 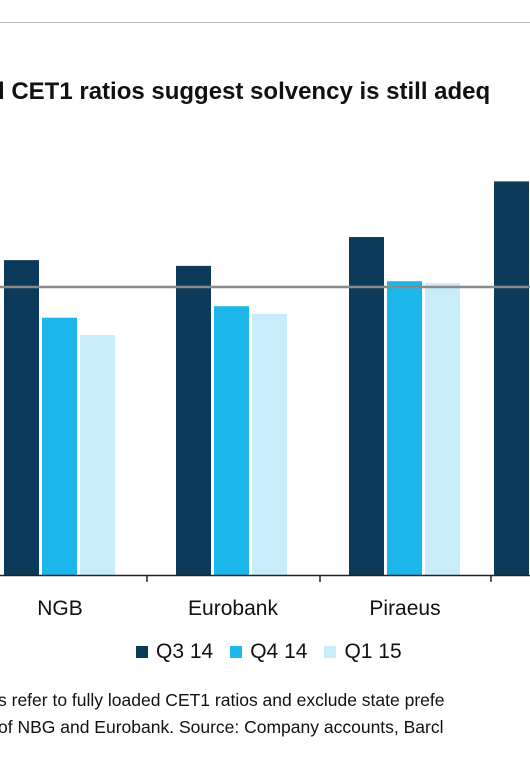 I want to click on legend: Q3 14 Q4 14 Q1 15, so click(x=277, y=652).